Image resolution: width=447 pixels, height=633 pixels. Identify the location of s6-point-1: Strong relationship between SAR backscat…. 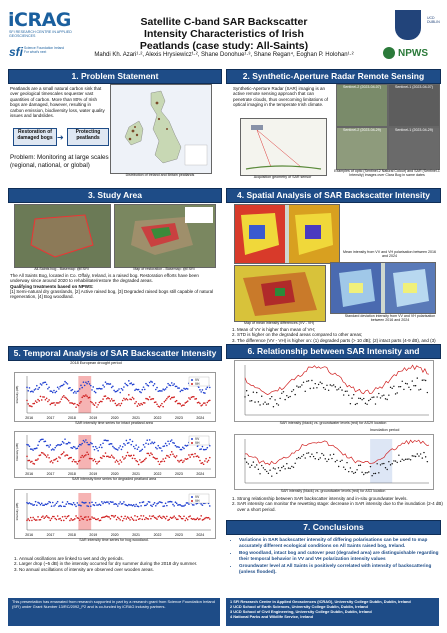
(342, 498).